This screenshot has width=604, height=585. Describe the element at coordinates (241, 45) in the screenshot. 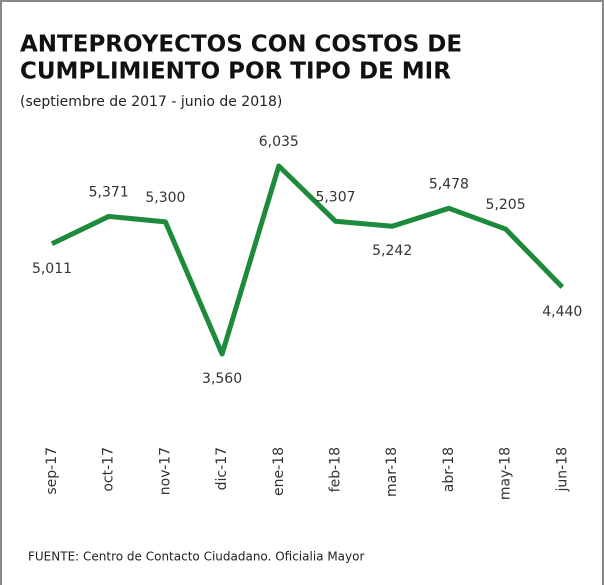

I see `chart-title: ANTEPROYECTOS CON COSTOS DE` at that location.